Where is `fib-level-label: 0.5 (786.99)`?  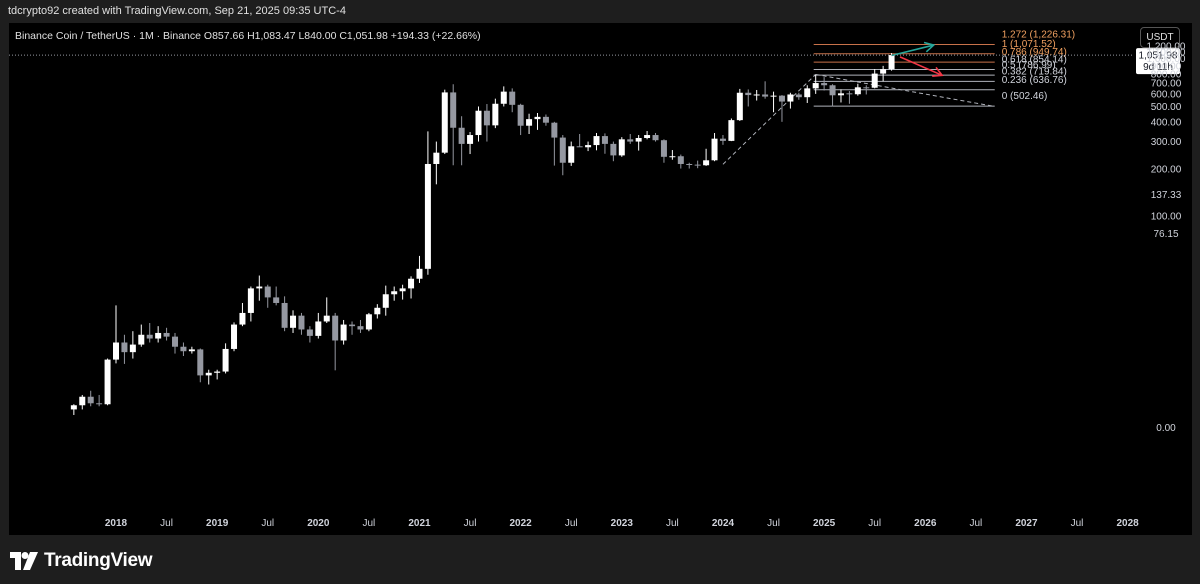
fib-level-label: 0.5 (786.99) is located at coordinates (1029, 65).